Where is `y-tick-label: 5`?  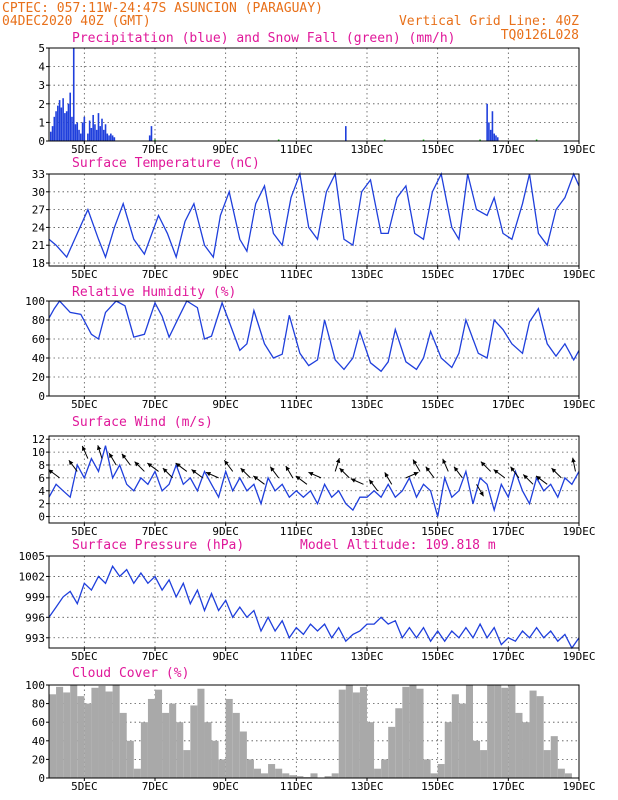 y-tick-label: 5 is located at coordinates (41, 48).